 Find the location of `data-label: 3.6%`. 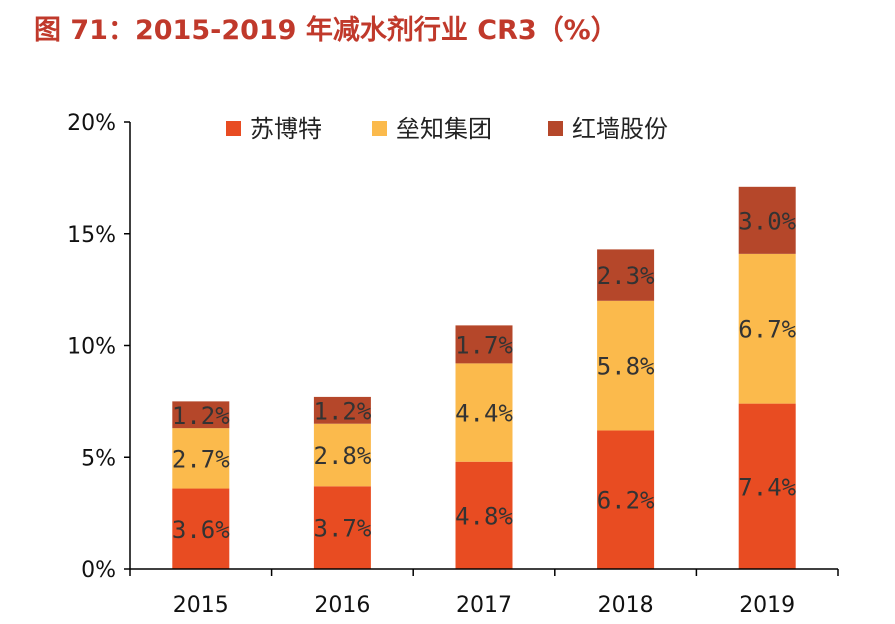

data-label: 3.6% is located at coordinates (201, 530).